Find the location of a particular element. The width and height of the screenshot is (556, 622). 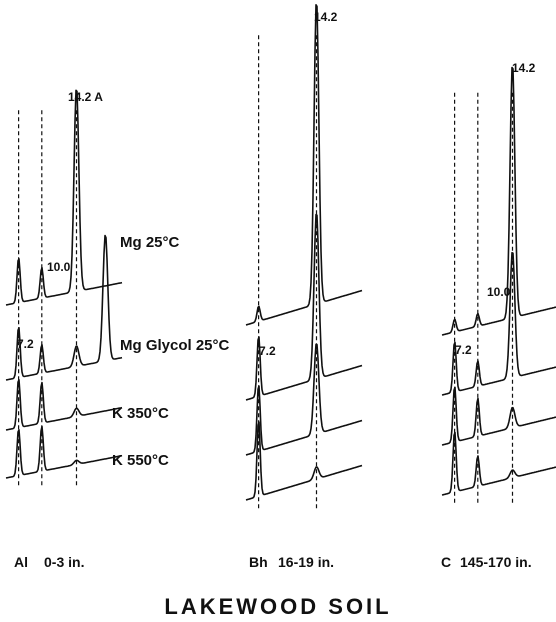

p3-peak-label-14-2: 14.2 is located at coordinates (524, 68).